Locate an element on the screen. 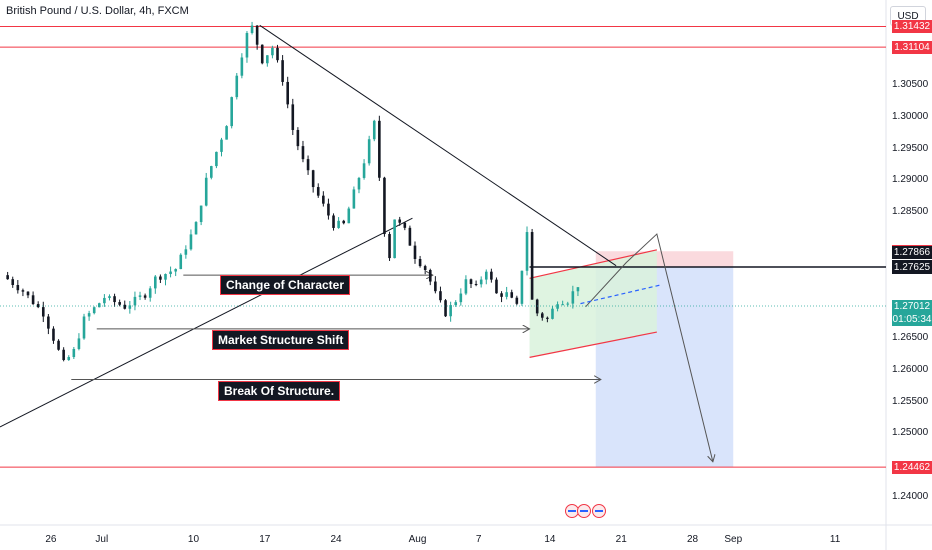 The width and height of the screenshot is (932, 550). market-structure-shift-label: Market Structure Shift is located at coordinates (281, 340).